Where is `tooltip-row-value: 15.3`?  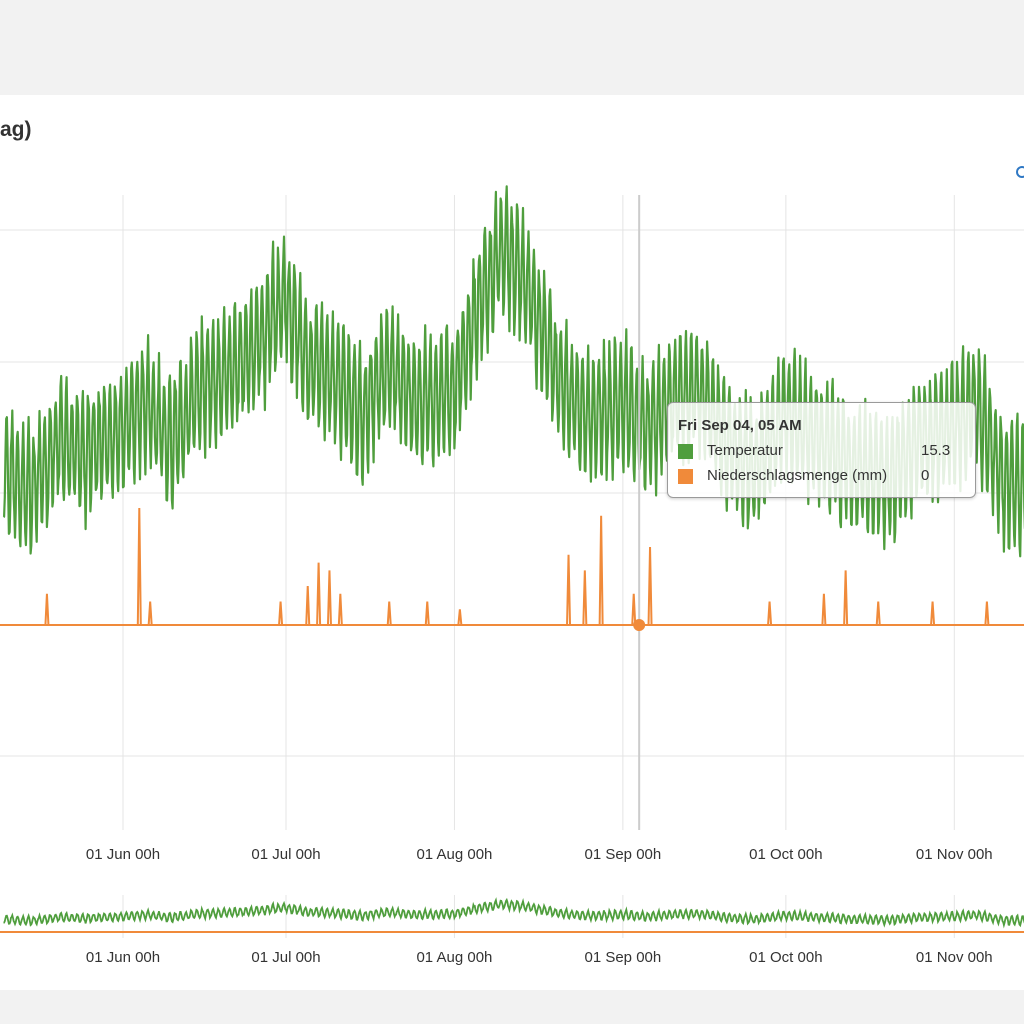
tooltip-row-value: 15.3 is located at coordinates (936, 450).